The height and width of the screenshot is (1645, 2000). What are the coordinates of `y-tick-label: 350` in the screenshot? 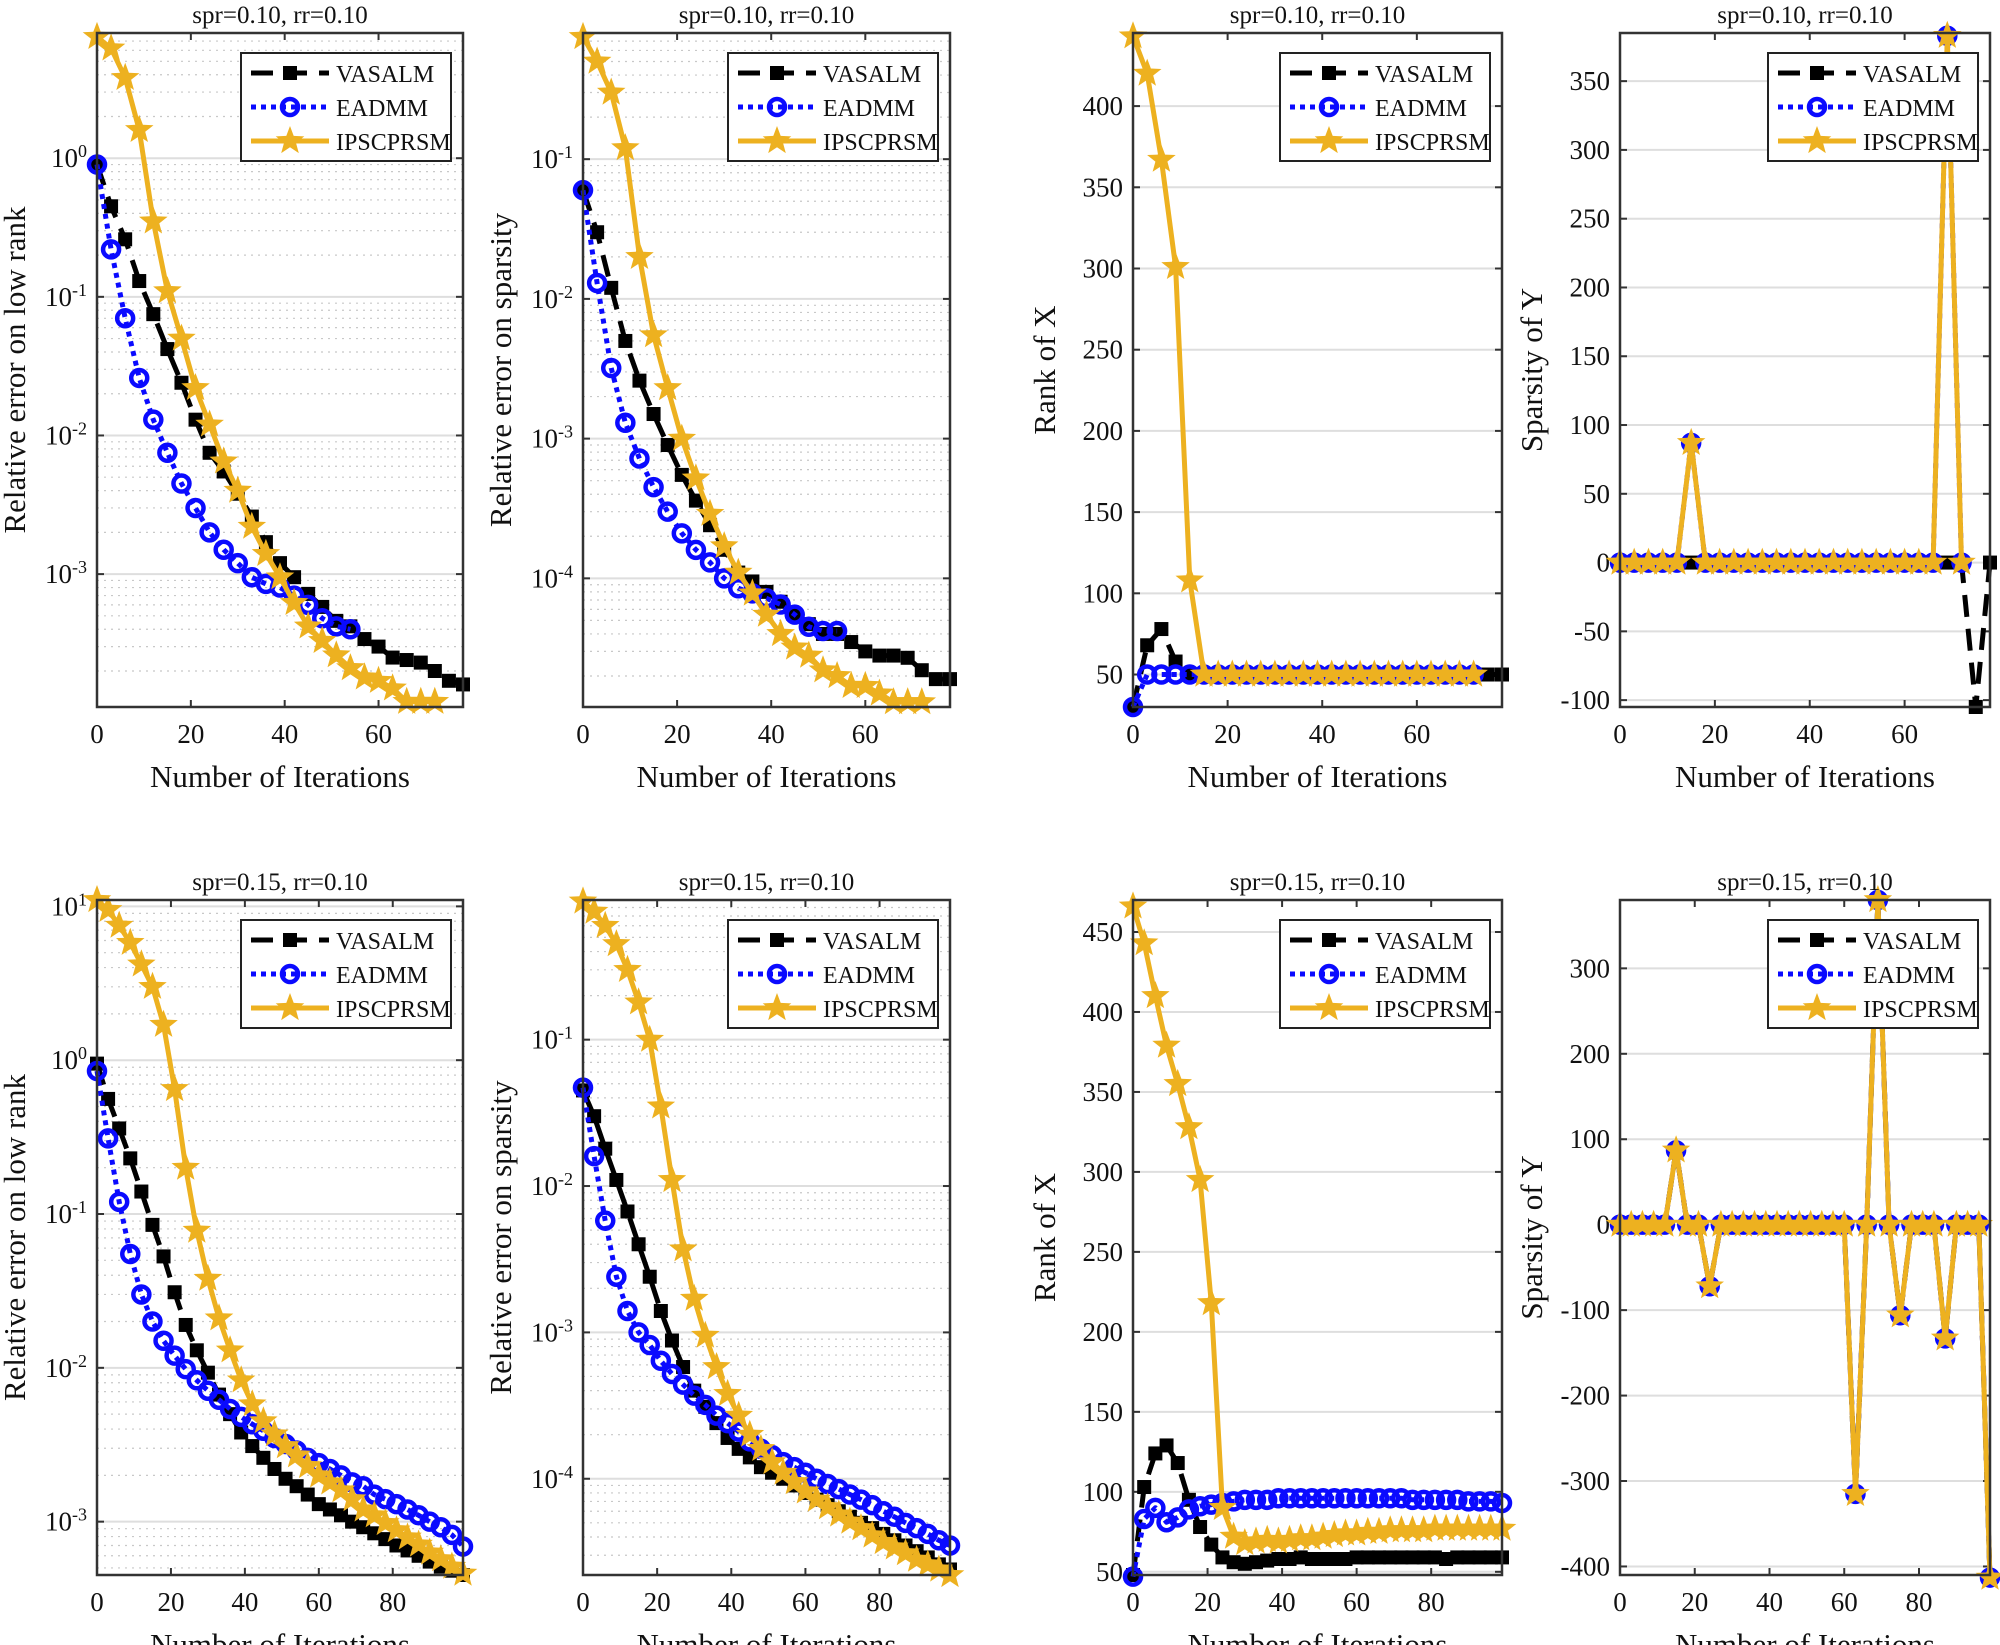 It's located at (1103, 187).